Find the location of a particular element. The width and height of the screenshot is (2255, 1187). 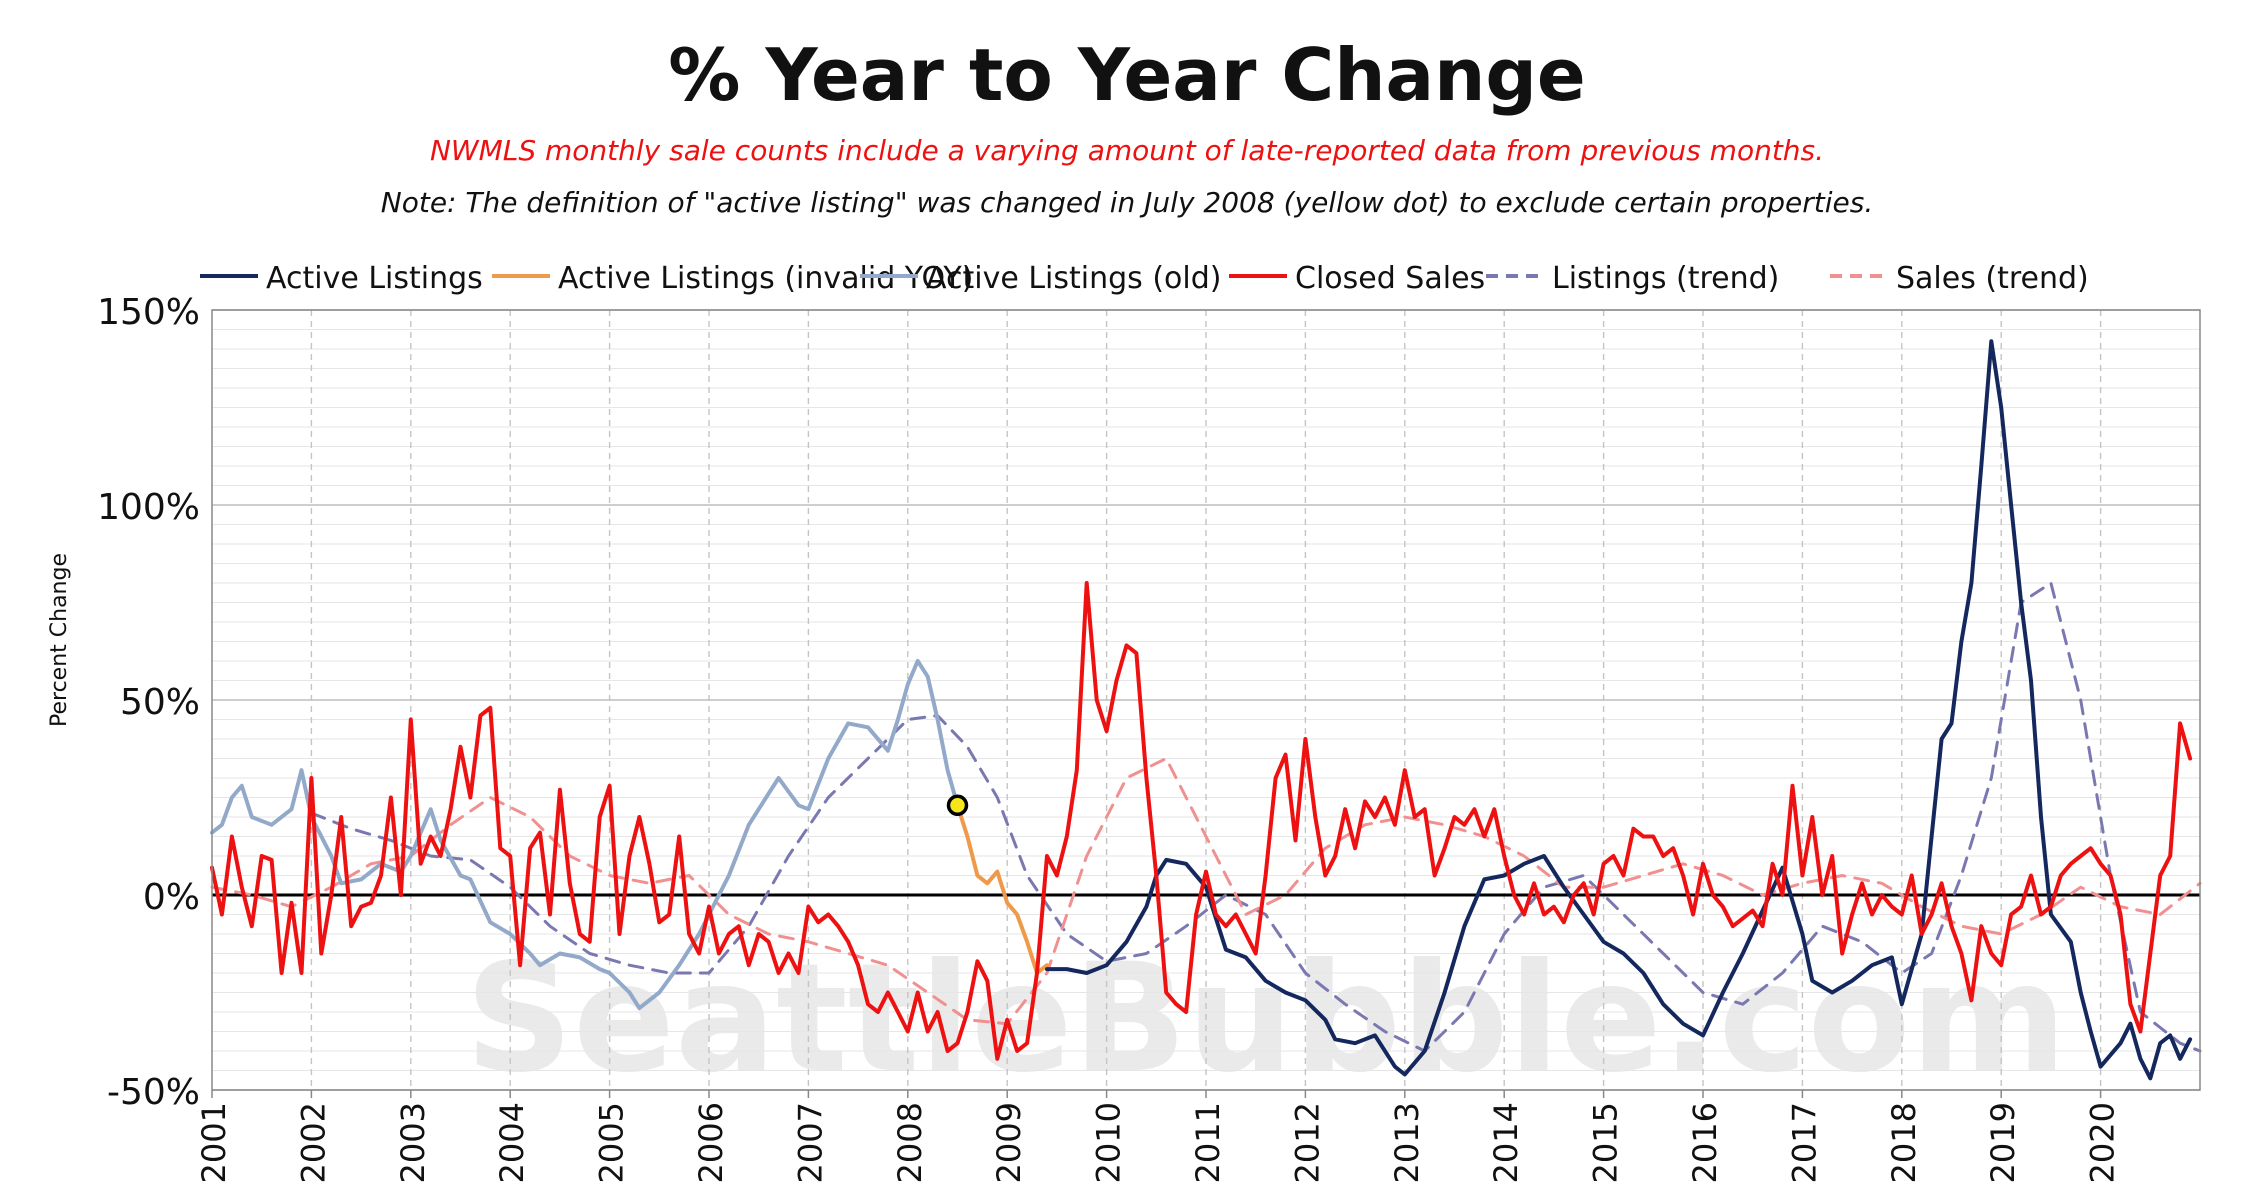

x-tick-label: 2017 is located at coordinates (1804, 1142).